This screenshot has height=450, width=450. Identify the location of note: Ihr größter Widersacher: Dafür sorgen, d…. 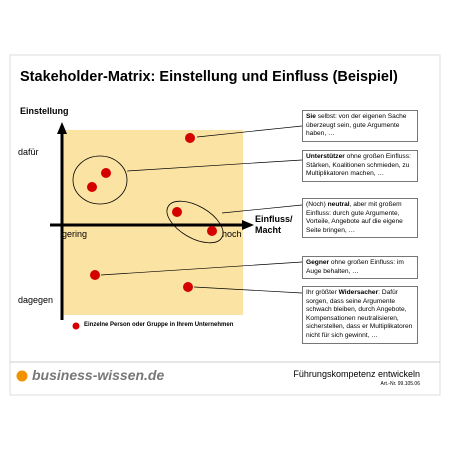
(360, 315).